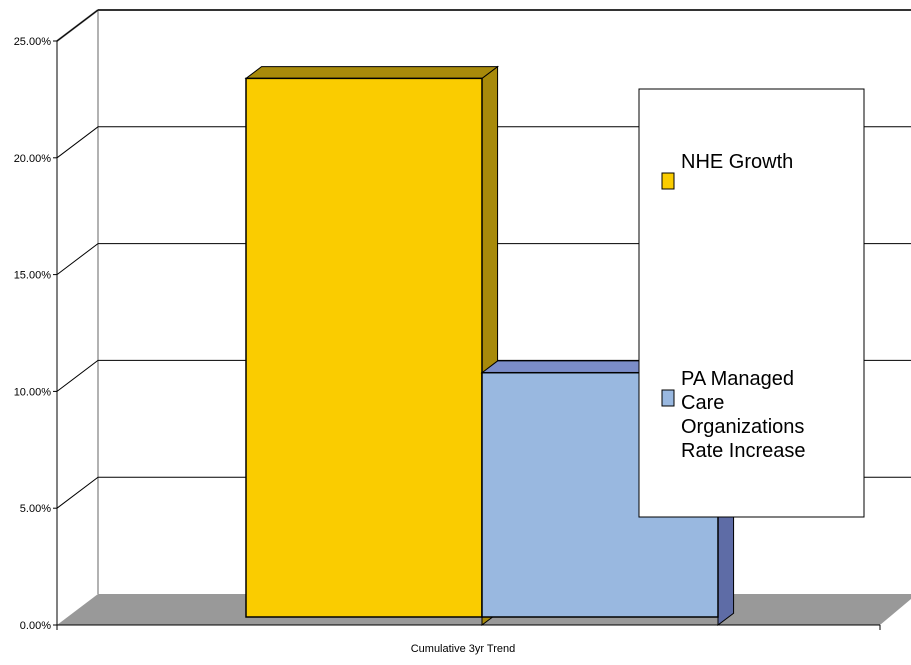  What do you see at coordinates (483, 25) in the screenshot?
I see `gridline` at bounding box center [483, 25].